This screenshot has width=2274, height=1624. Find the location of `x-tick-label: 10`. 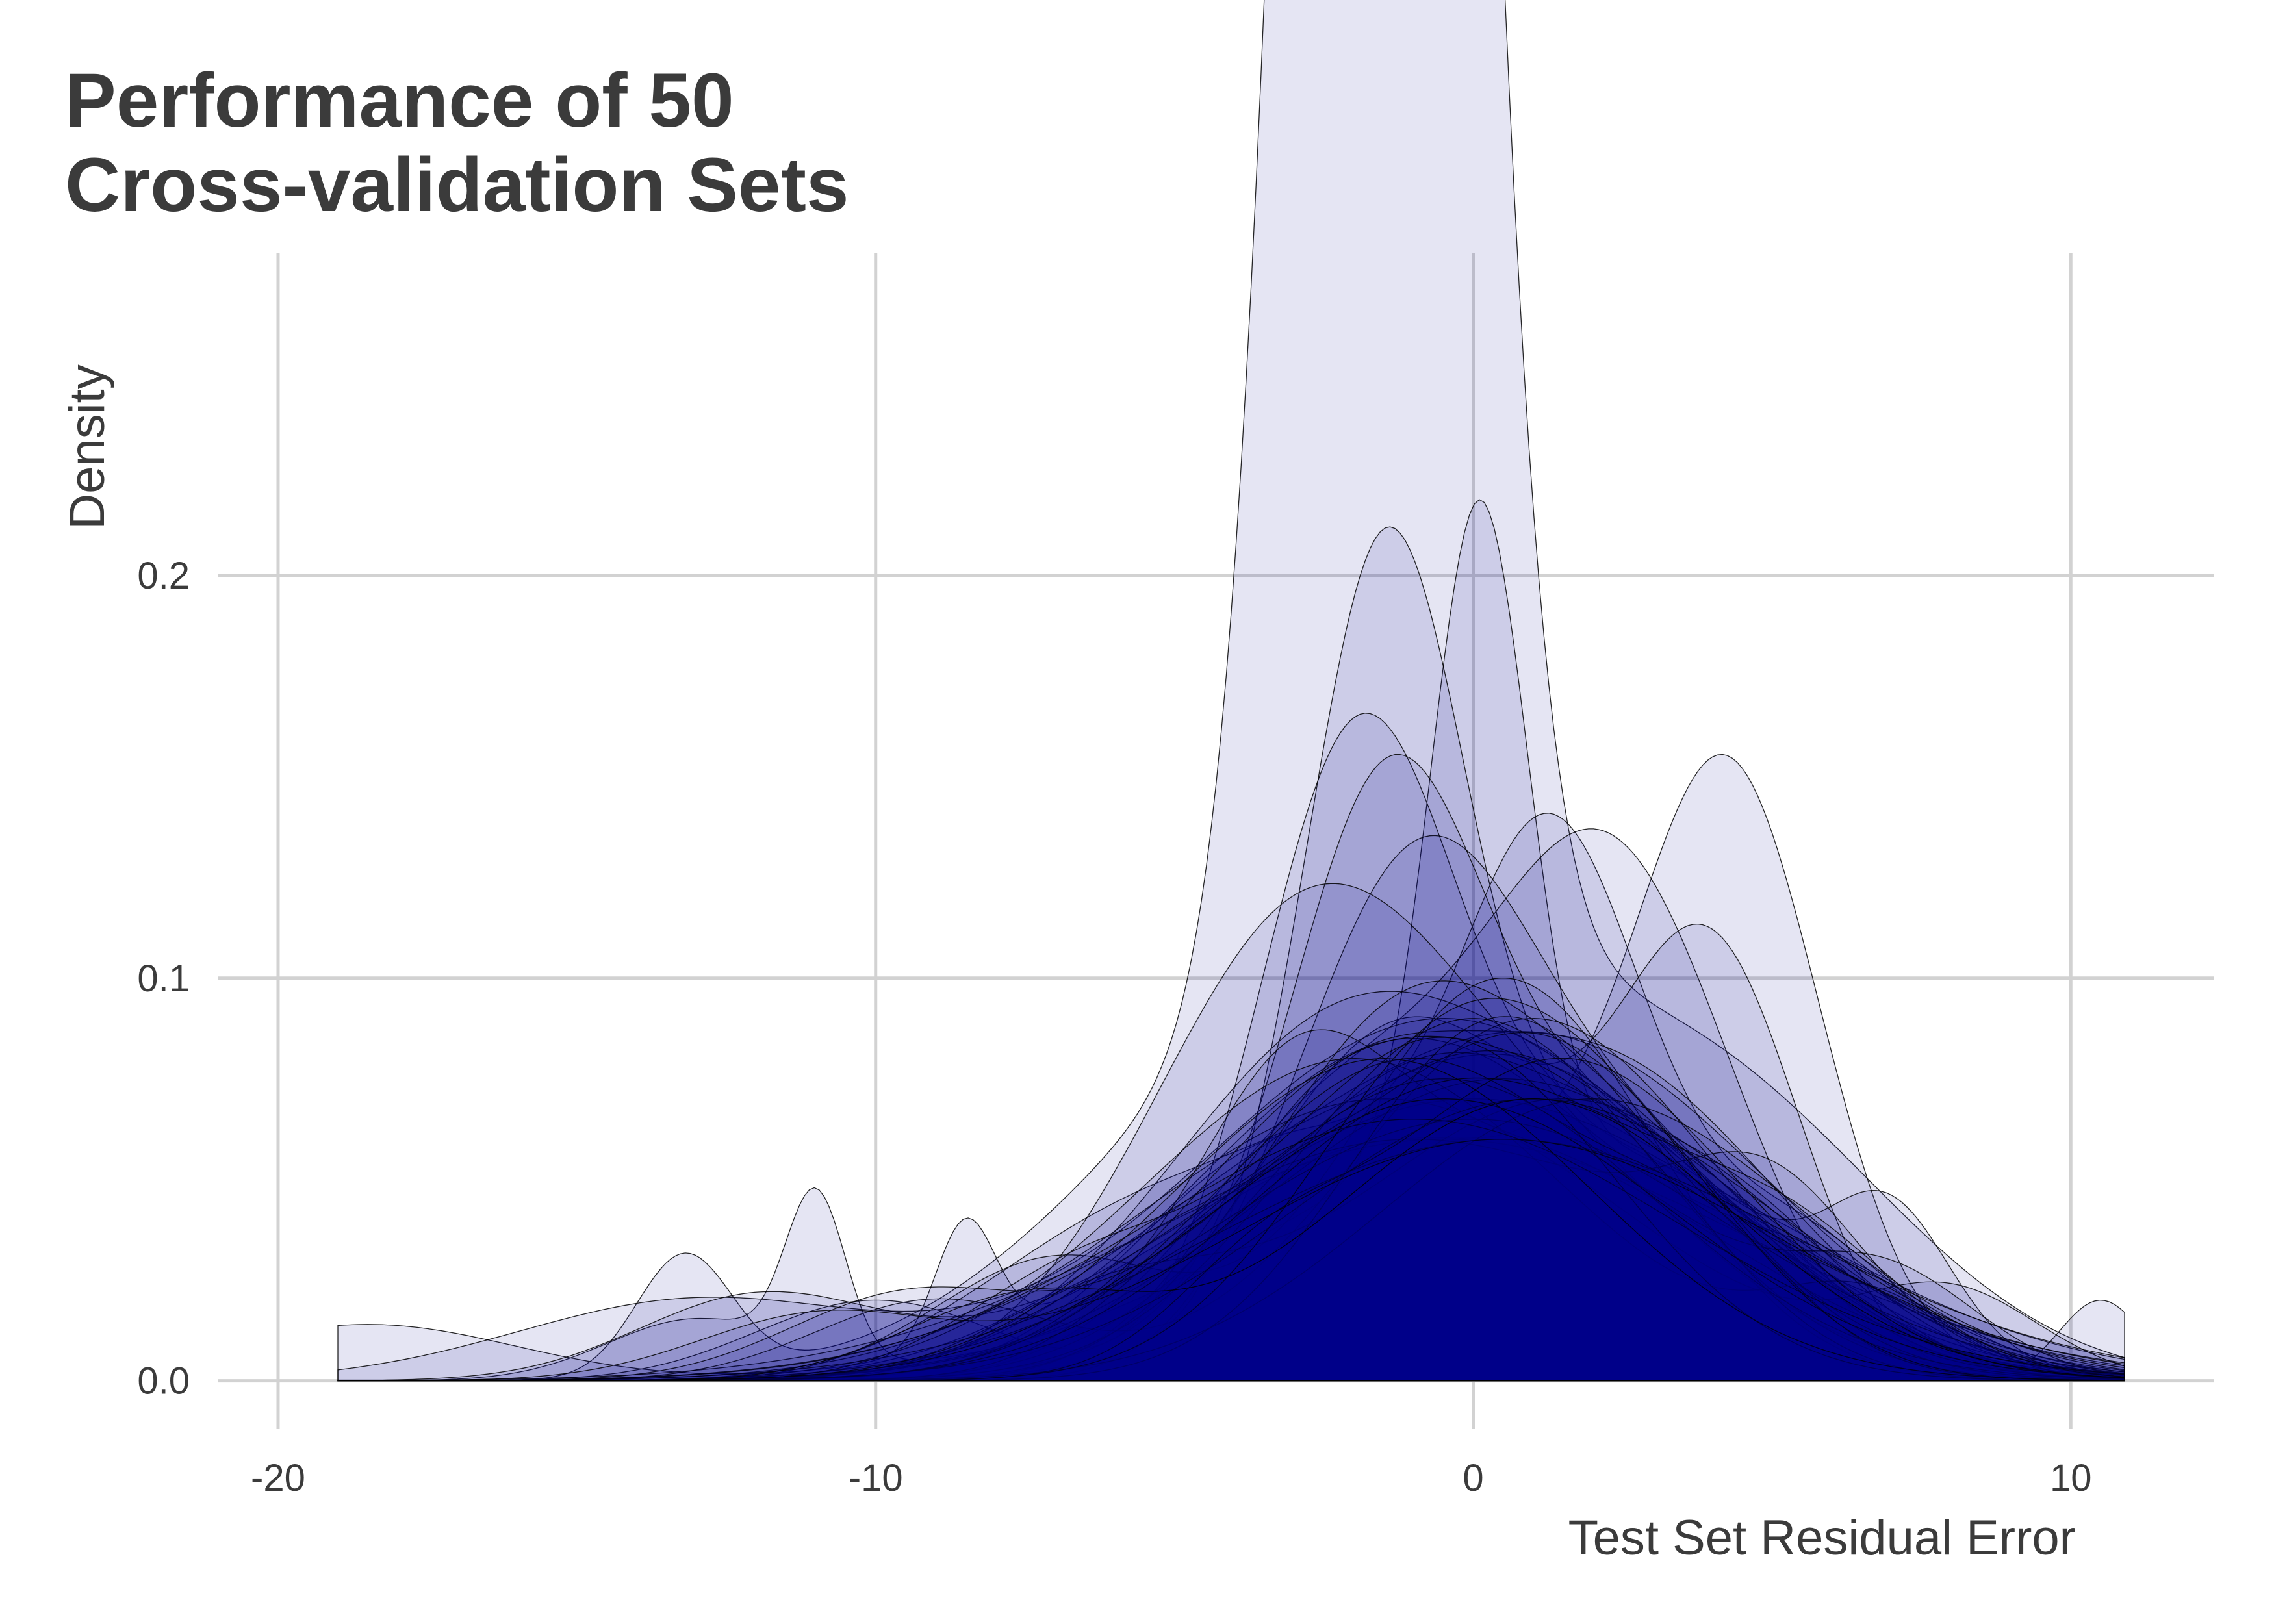

x-tick-label: 10 is located at coordinates (2071, 1478).